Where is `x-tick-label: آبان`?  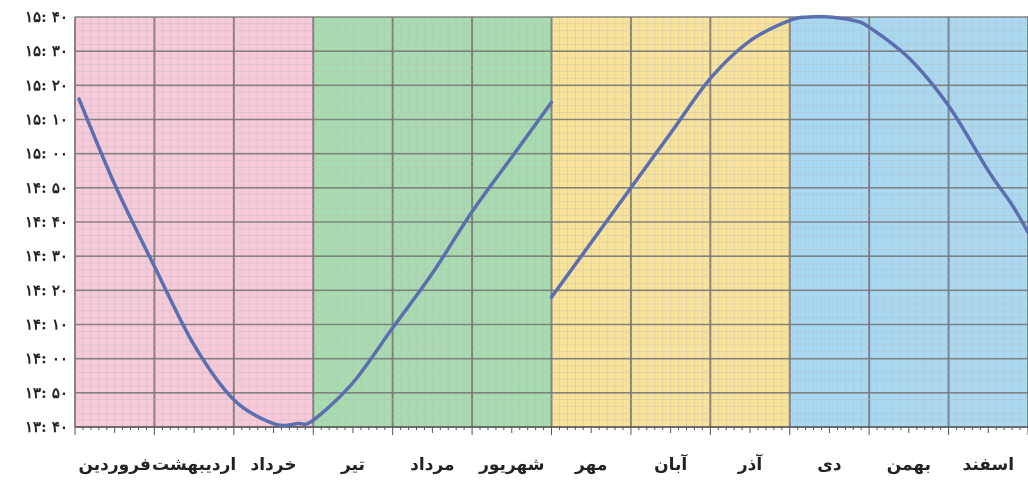
x-tick-label: آبان is located at coordinates (671, 464).